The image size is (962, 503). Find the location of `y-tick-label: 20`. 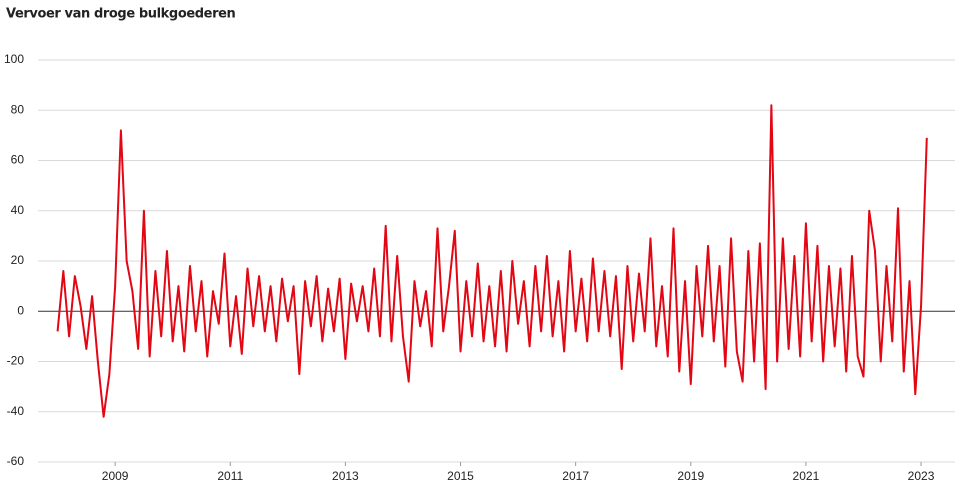

y-tick-label: 20 is located at coordinates (18, 260).